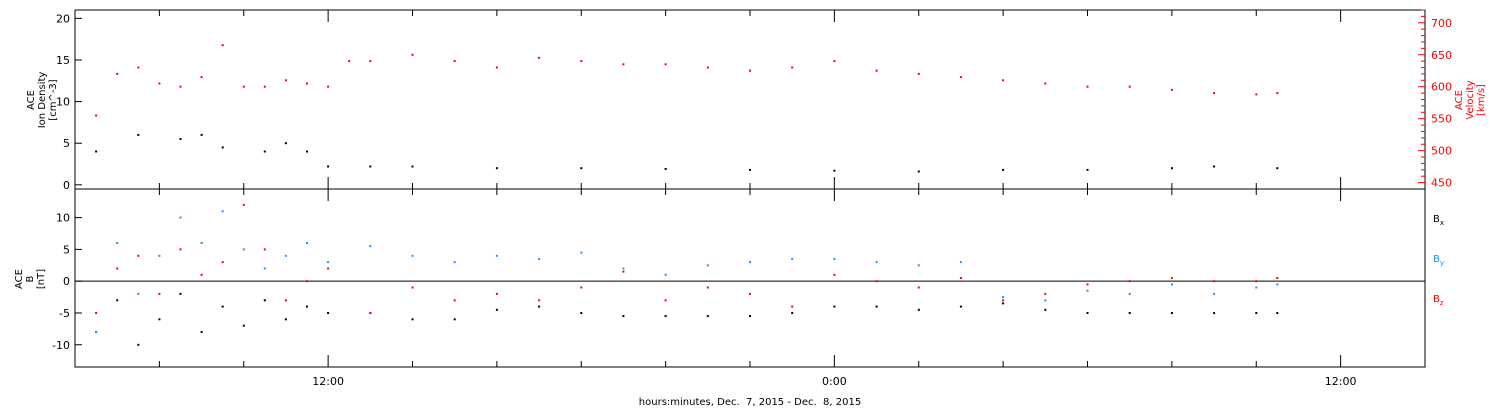 This screenshot has height=410, width=1500. What do you see at coordinates (1470, 99) in the screenshot?
I see `velocity-axis-label: ACE Velocity [km/s]` at bounding box center [1470, 99].